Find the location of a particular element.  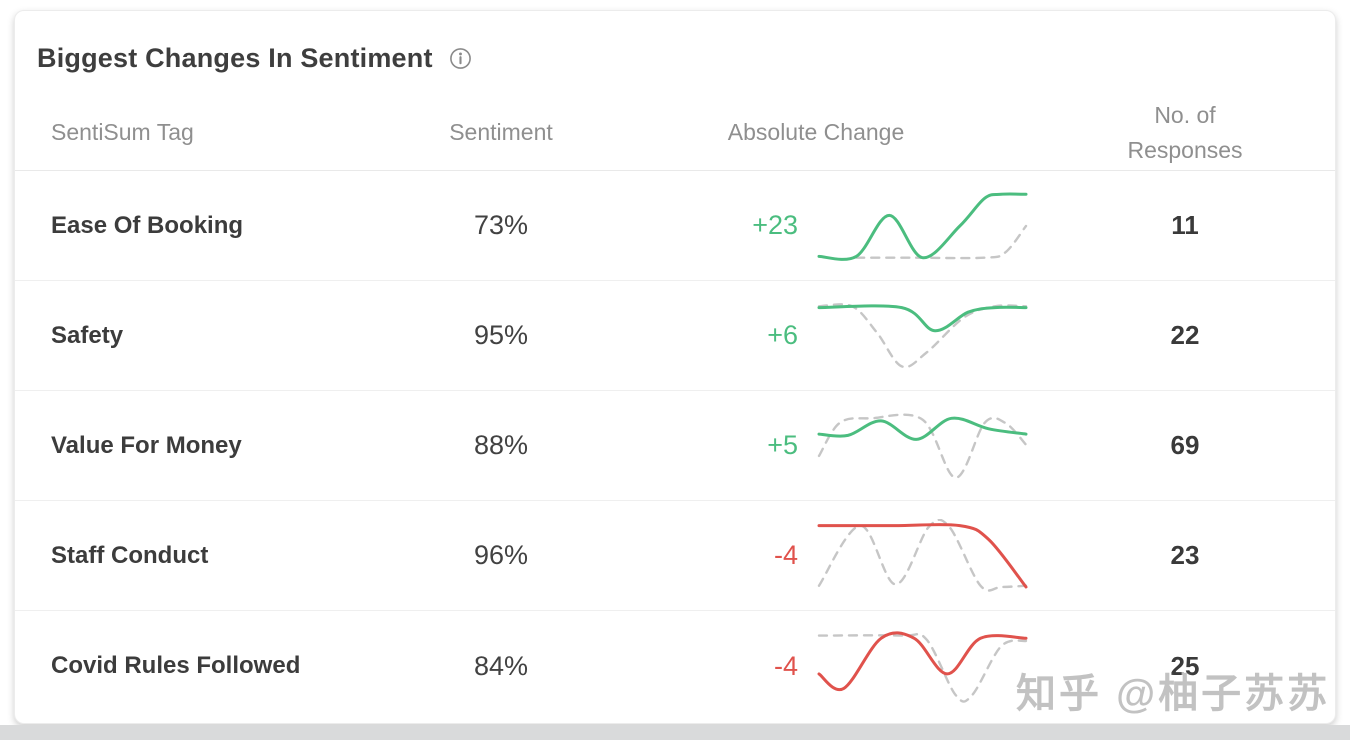

table-row: Value For Money 88% +5 69 is located at coordinates (675, 446).